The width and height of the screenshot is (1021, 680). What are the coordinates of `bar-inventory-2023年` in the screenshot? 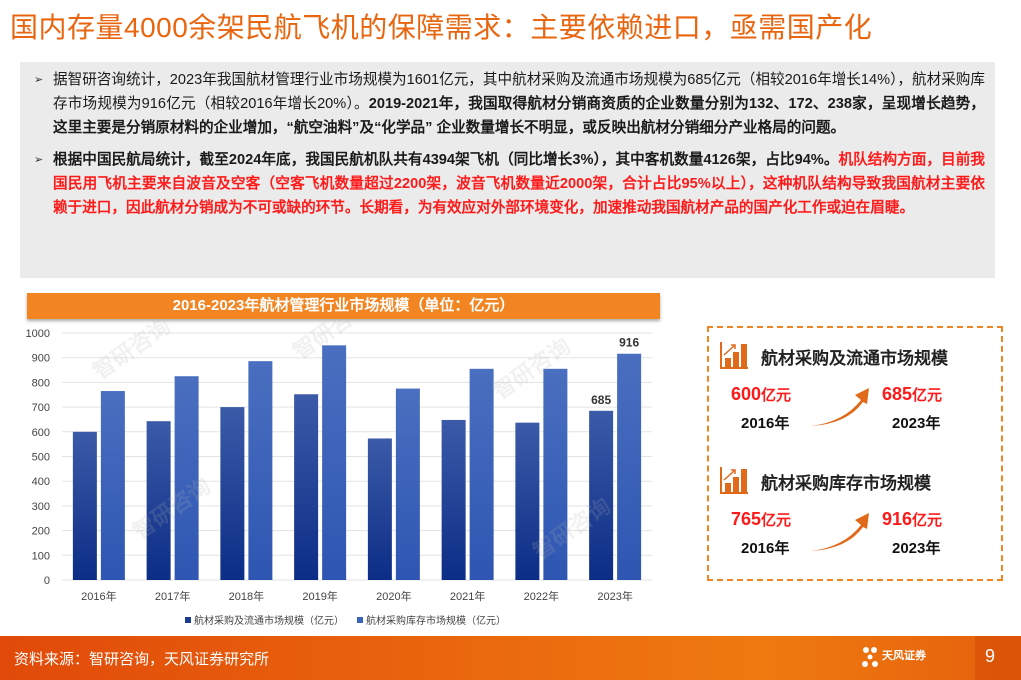 It's located at (629, 466).